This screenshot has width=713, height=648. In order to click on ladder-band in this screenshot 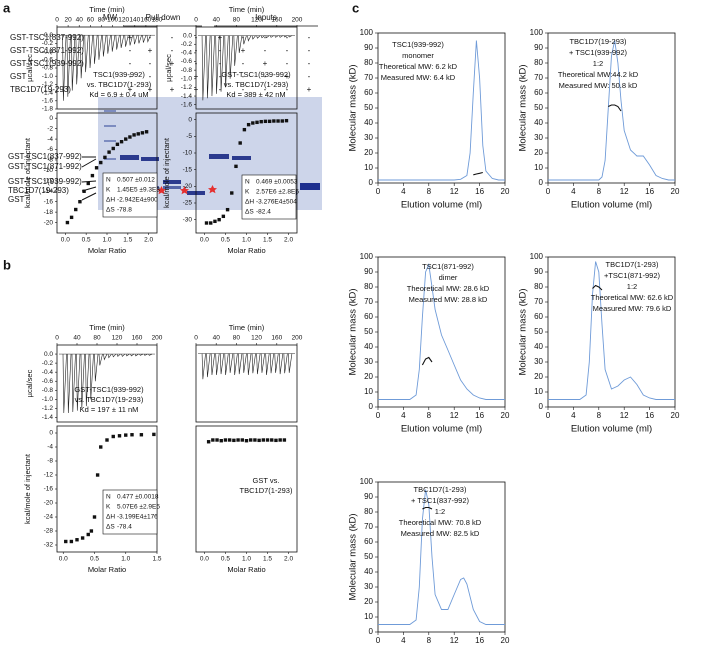, I will do `click(110, 141)`.